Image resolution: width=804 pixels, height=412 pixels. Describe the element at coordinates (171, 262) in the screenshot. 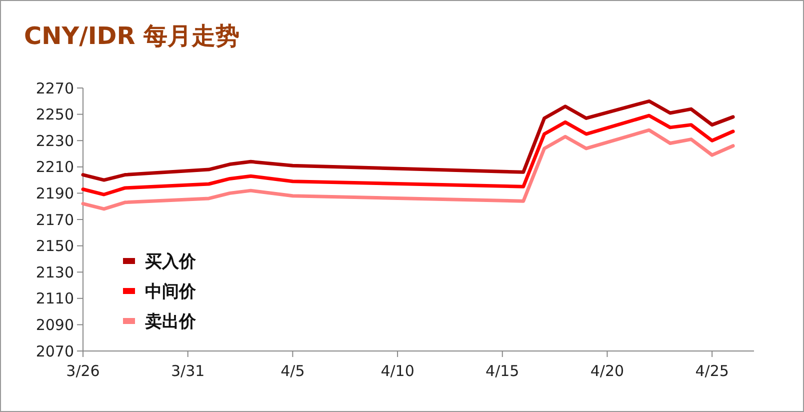

I see `legend-label: 买入价` at that location.